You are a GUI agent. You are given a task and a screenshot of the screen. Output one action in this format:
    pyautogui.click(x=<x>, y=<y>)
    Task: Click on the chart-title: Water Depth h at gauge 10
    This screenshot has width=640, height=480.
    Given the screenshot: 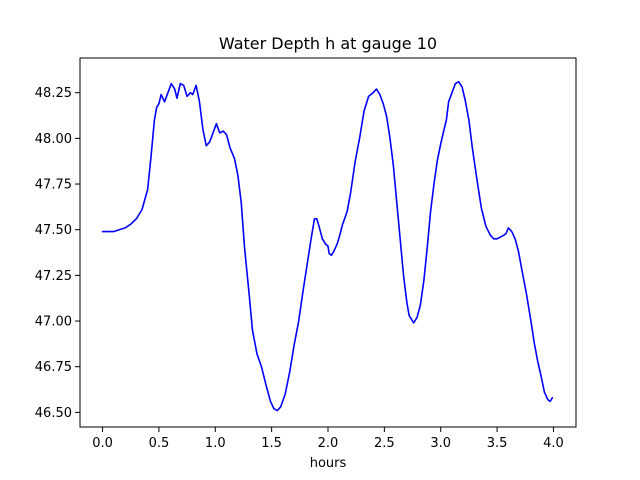 What is the action you would take?
    pyautogui.click(x=328, y=43)
    